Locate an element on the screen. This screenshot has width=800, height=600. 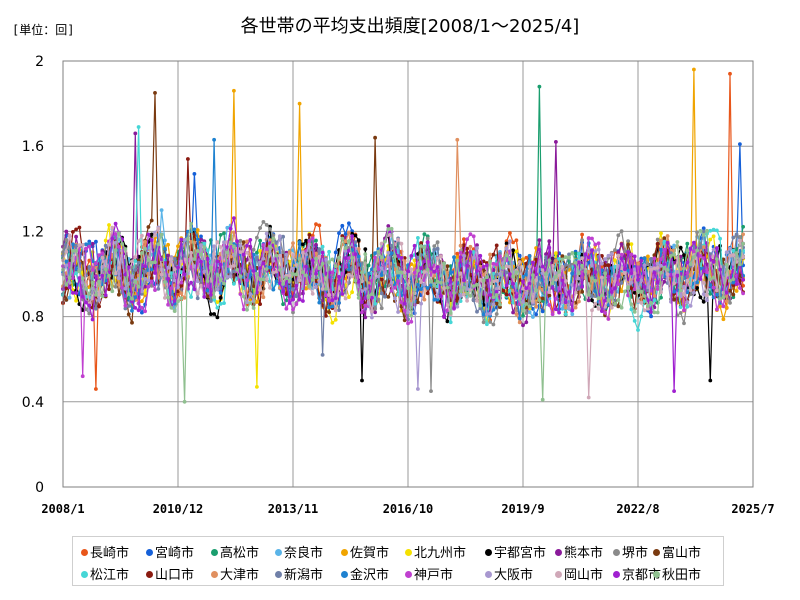
legend-label: 岡山市 is located at coordinates (584, 575).